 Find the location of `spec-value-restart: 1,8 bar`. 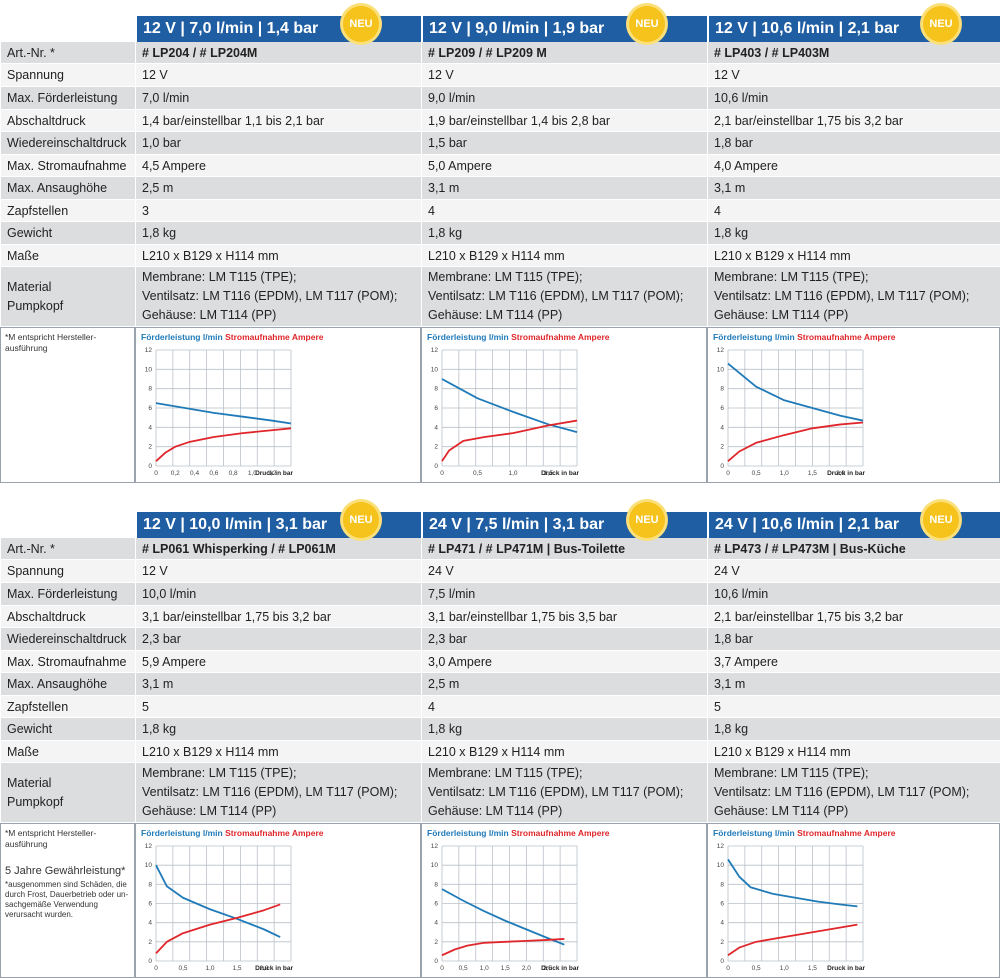

spec-value-restart: 1,8 bar is located at coordinates (853, 639).